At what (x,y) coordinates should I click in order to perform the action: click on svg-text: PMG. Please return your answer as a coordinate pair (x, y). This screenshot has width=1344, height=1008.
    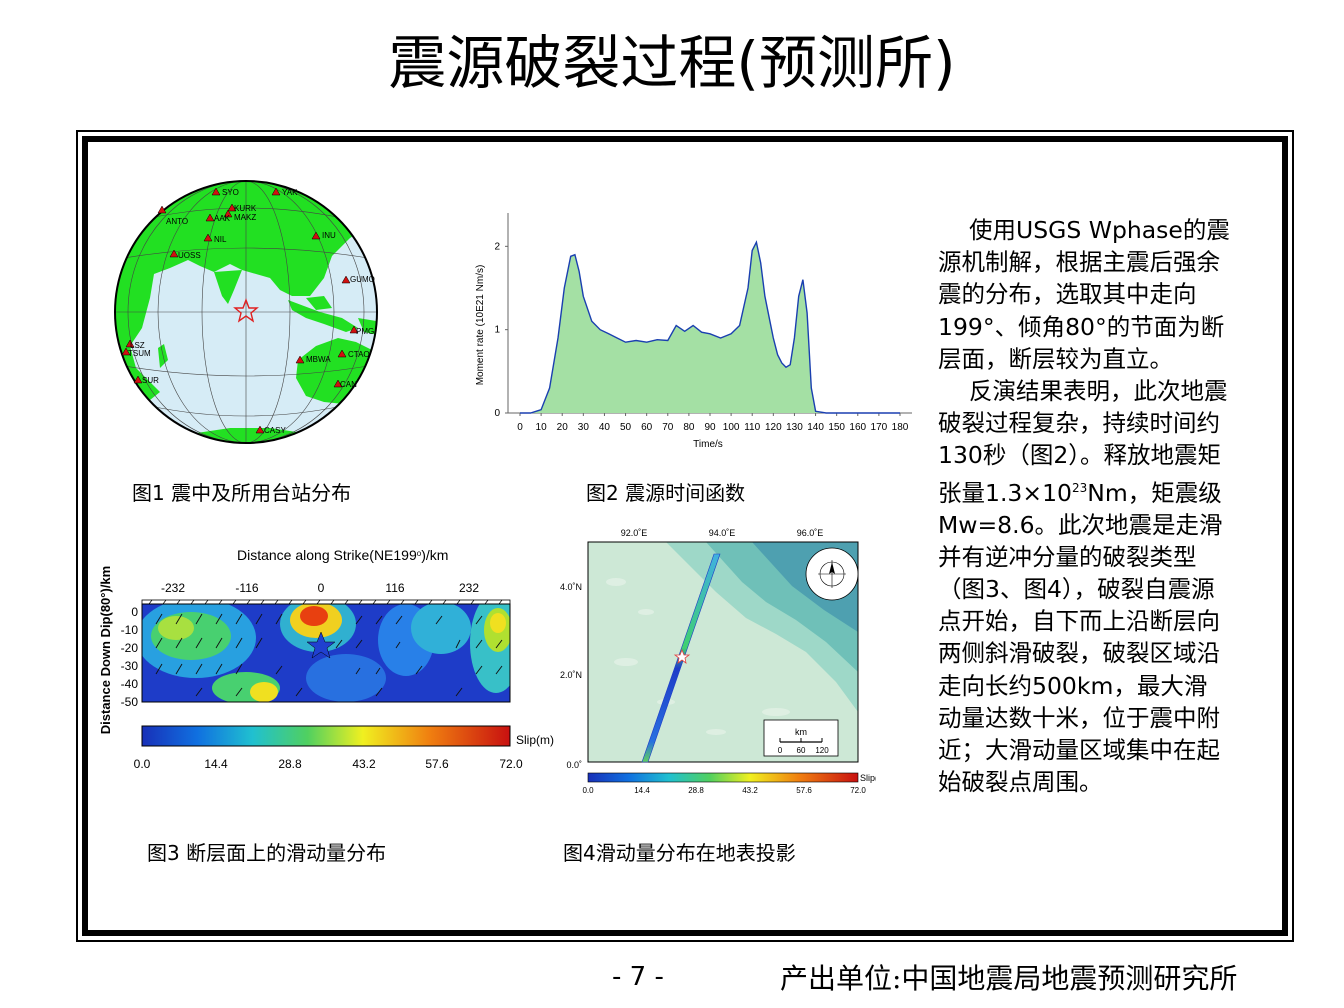
    Looking at the image, I should click on (365, 331).